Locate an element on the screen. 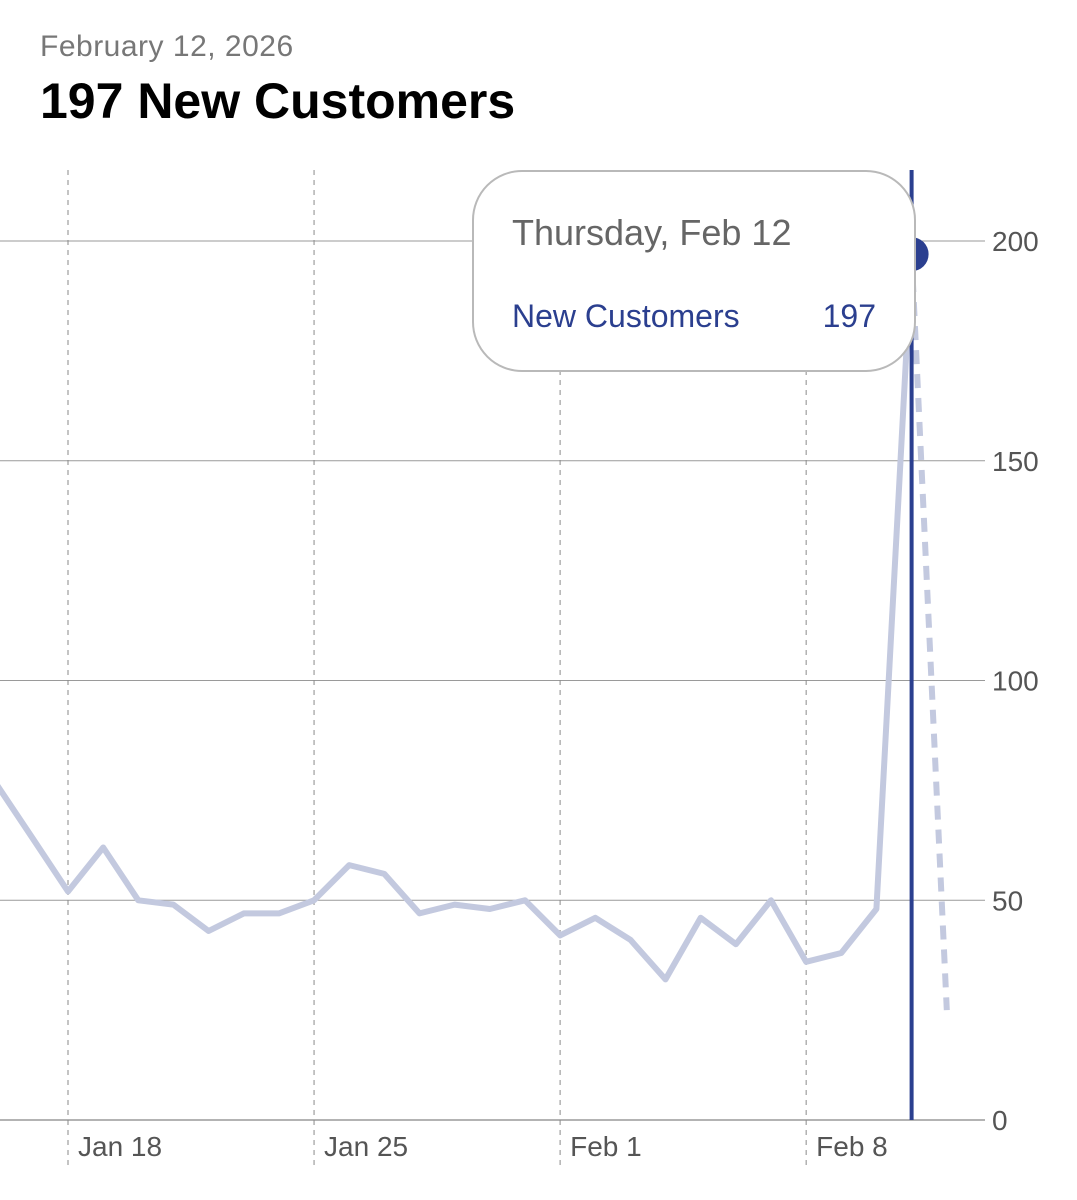  y-tick-label: 100 is located at coordinates (1015, 681).